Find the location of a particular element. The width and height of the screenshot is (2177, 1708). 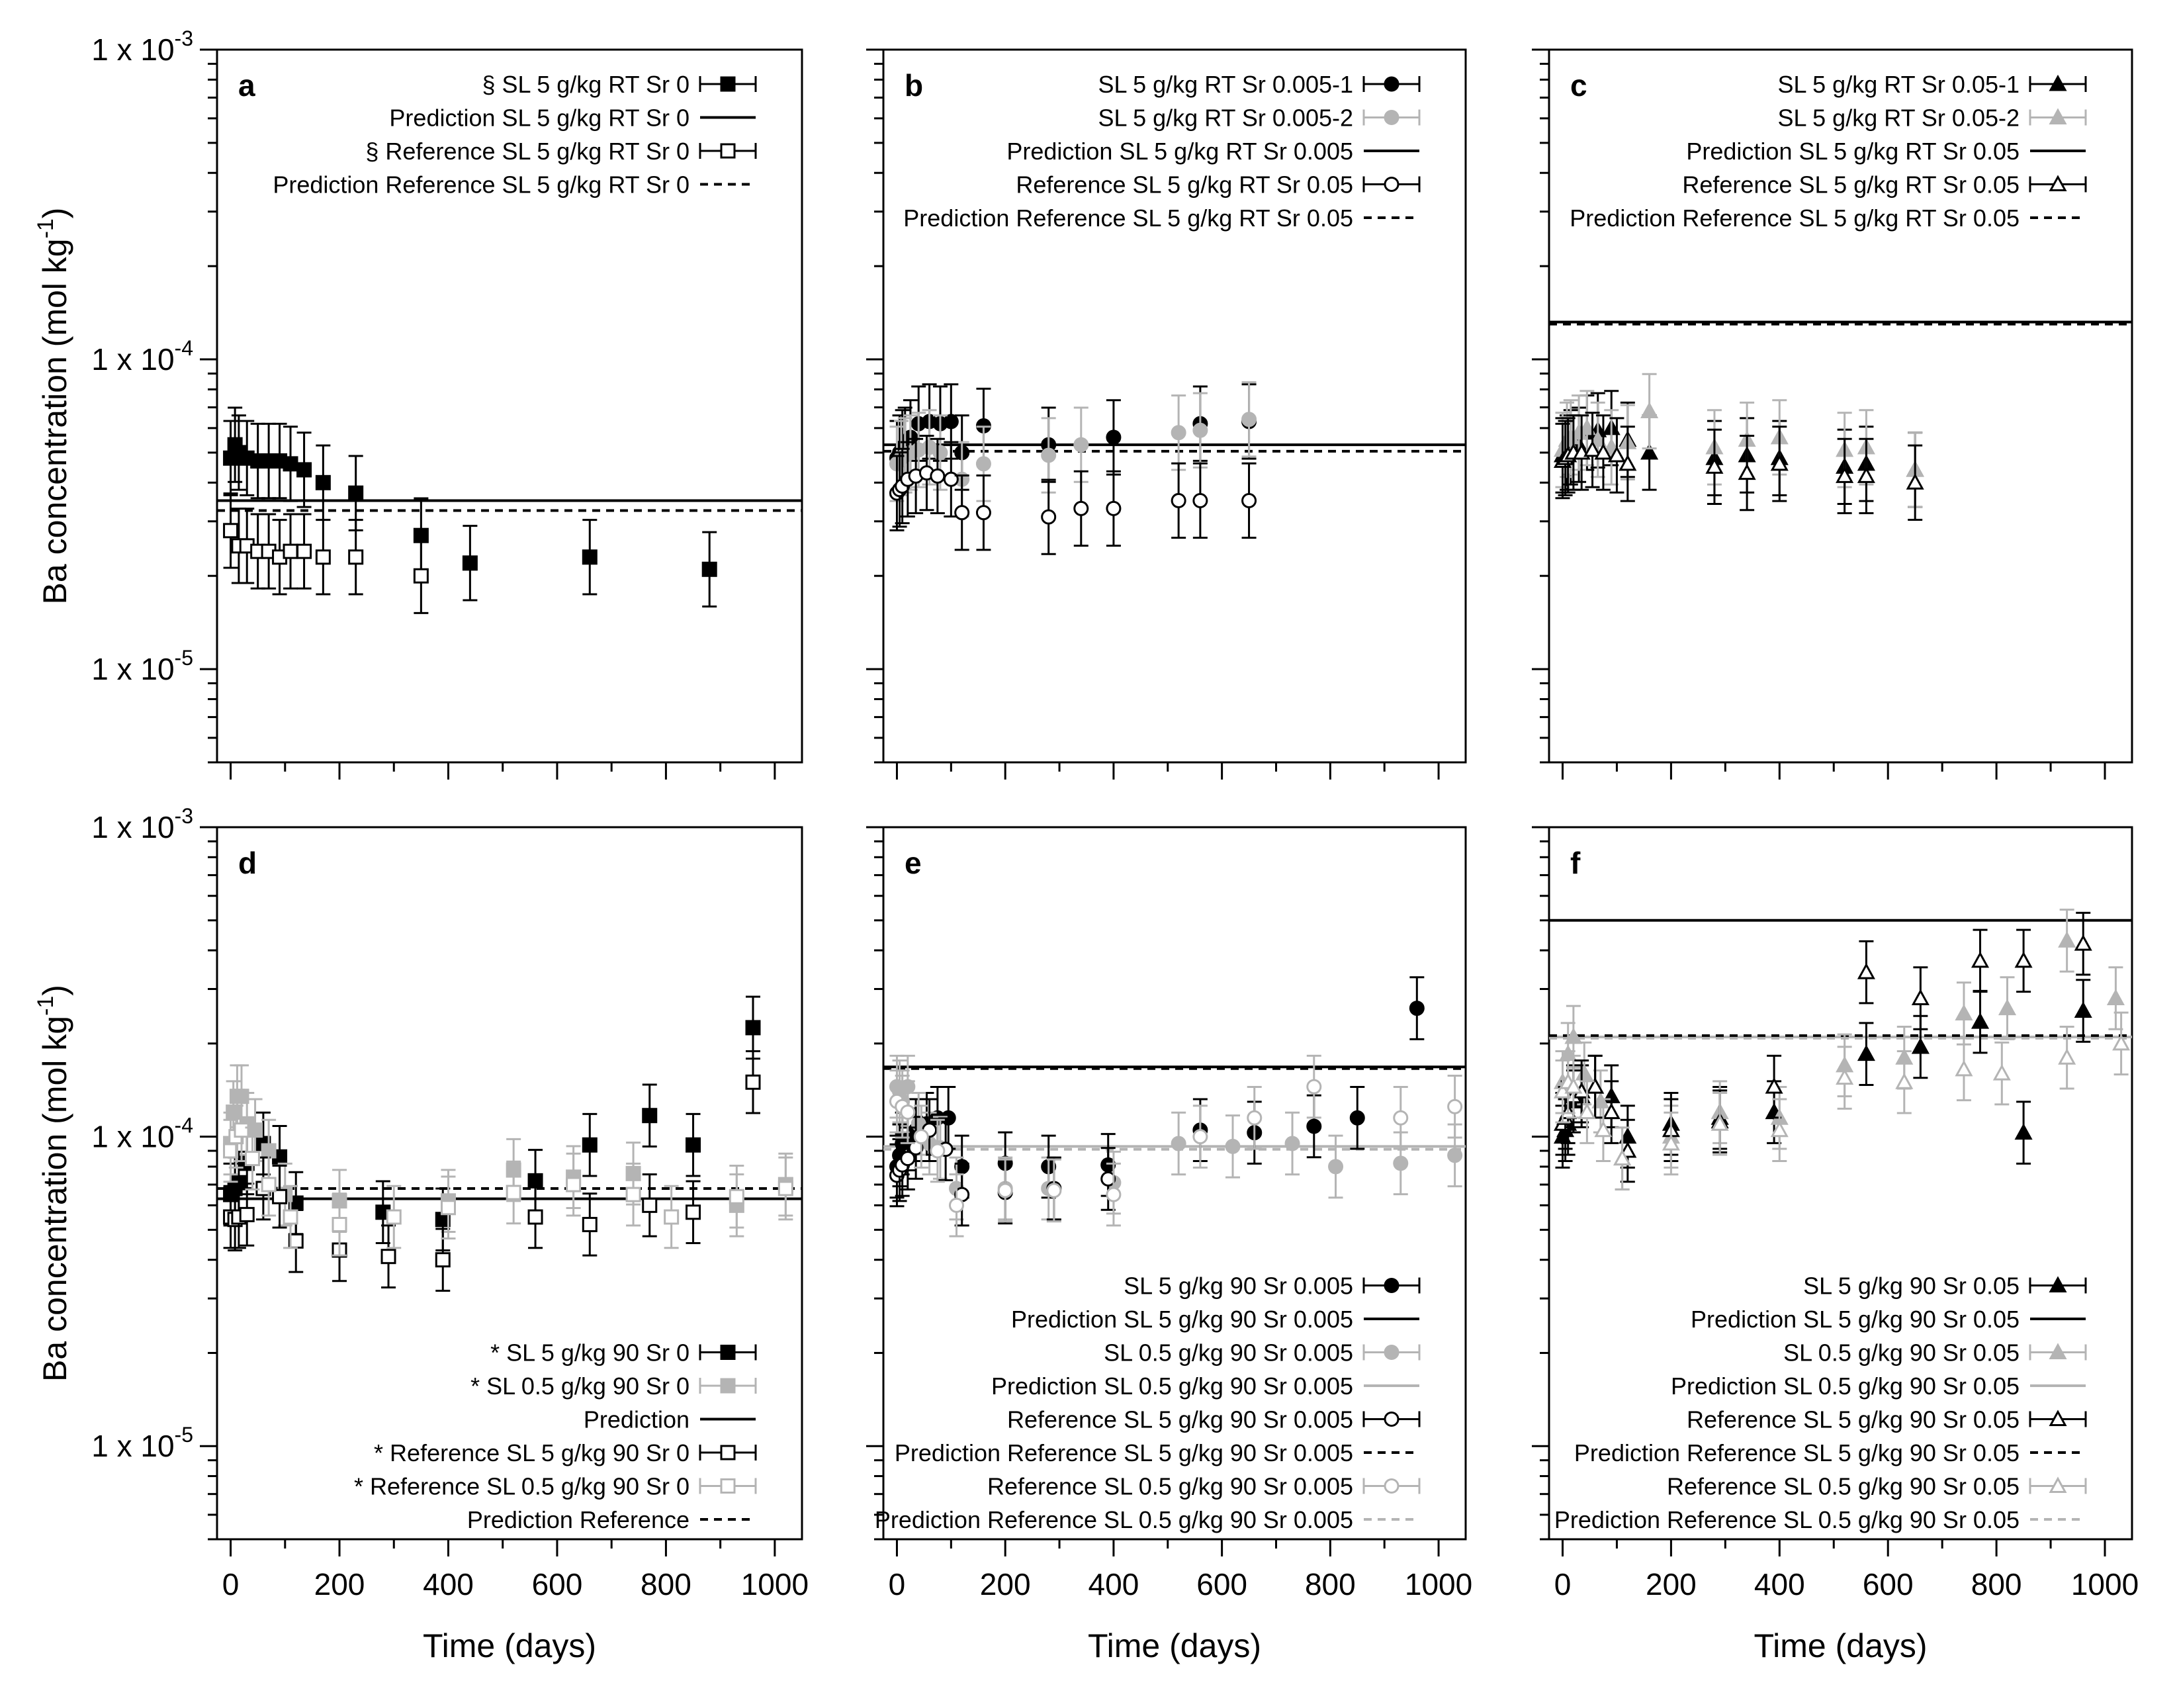

legend-label: Prediction Reference SL 5 g/kg RT Sr 0 is located at coordinates (481, 185).